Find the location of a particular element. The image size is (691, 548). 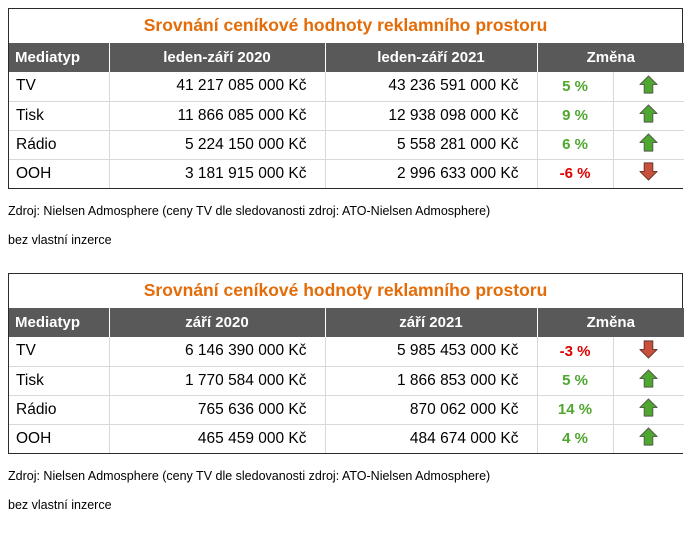

period2-value-cell: 484 674 000 Kč is located at coordinates (431, 438).